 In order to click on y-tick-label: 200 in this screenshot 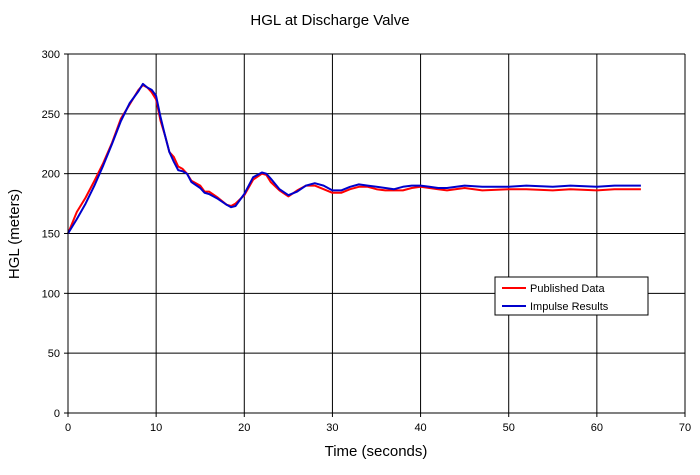, I will do `click(51, 175)`.